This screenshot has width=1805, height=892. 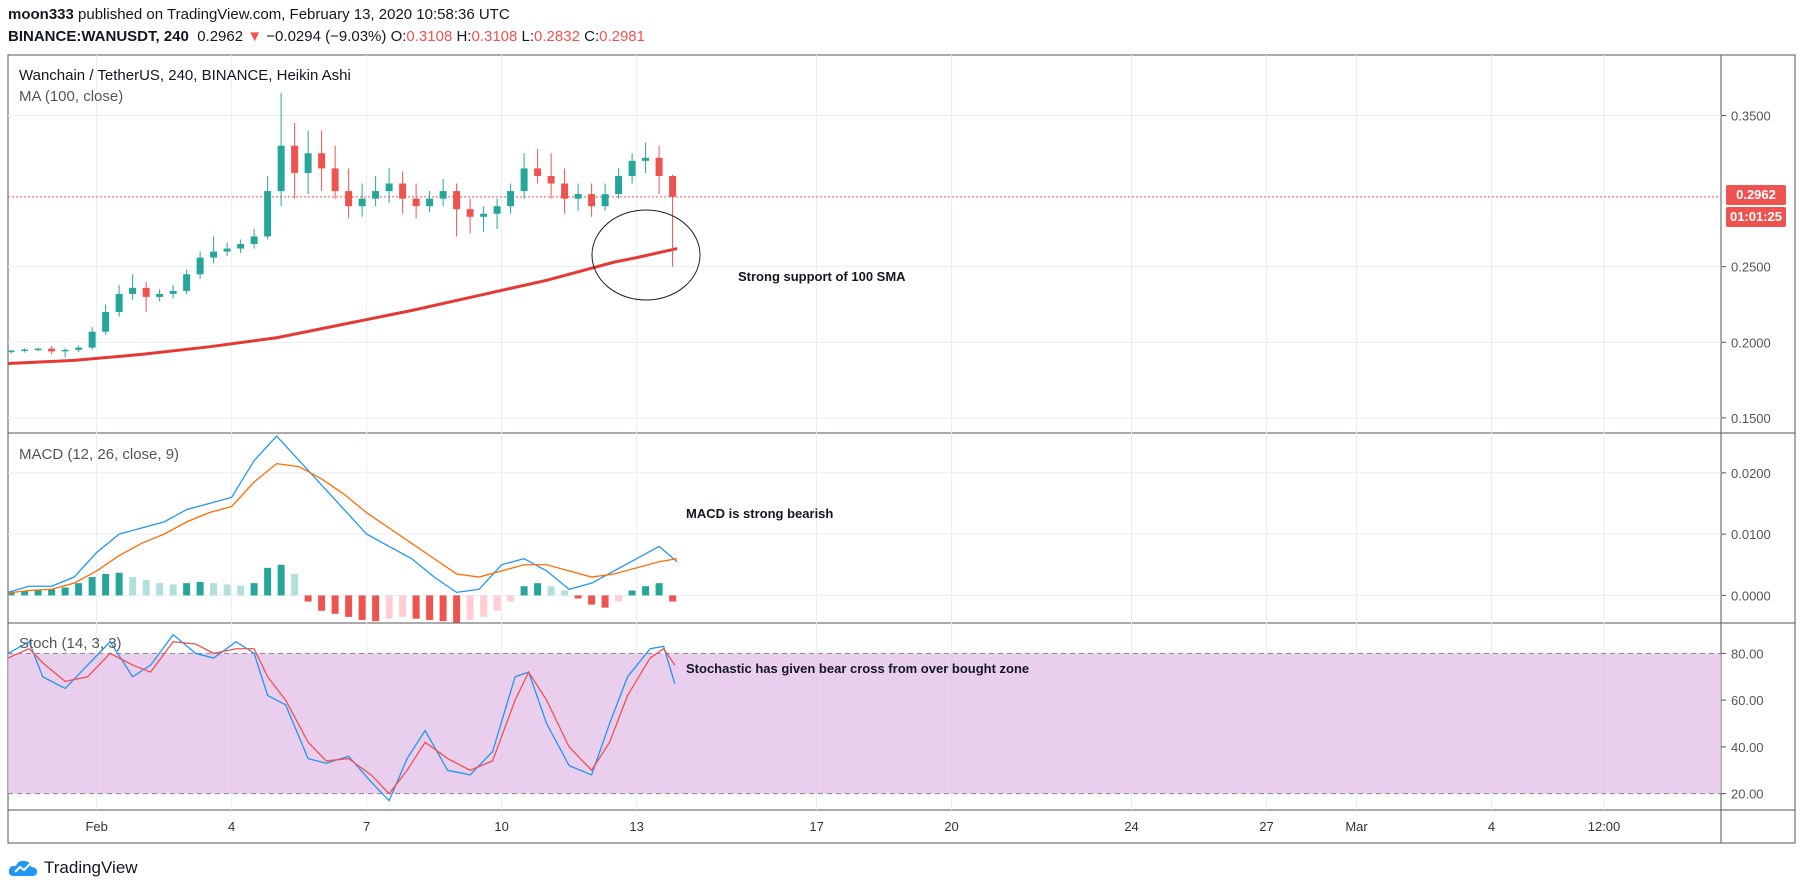 I want to click on x-tick-label: 13, so click(x=636, y=826).